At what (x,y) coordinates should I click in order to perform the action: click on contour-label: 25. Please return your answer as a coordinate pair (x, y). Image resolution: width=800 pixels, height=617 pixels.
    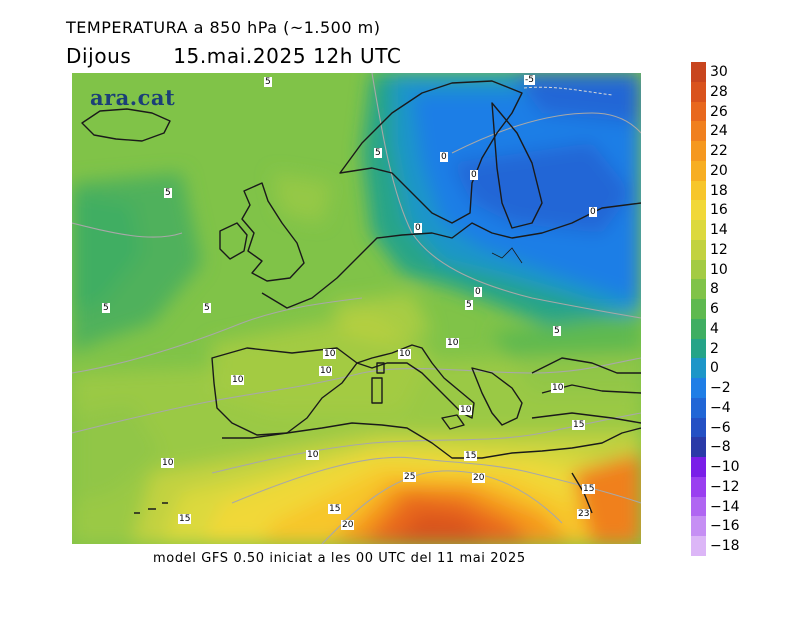
    Looking at the image, I should click on (410, 477).